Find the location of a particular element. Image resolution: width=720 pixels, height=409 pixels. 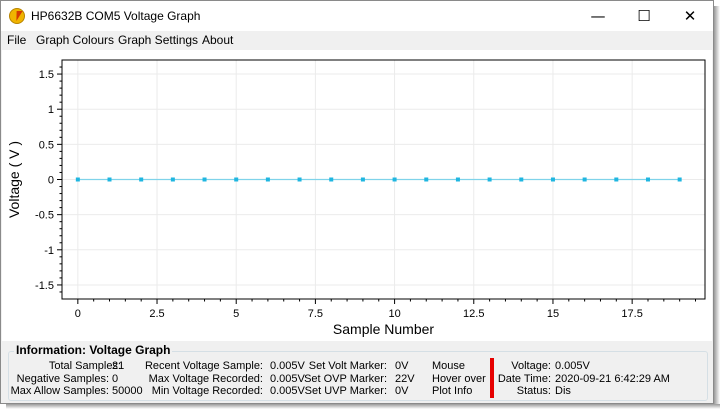

status-label: Status: is located at coordinates (533, 391).